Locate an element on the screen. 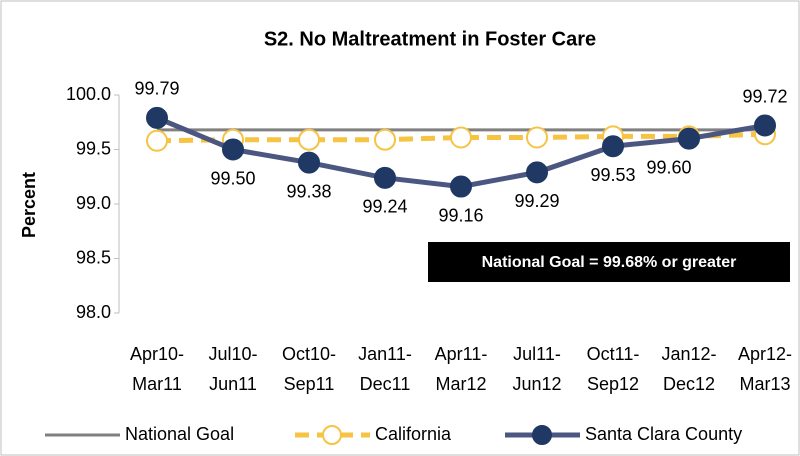 The width and height of the screenshot is (800, 456). x-tick-label: Apr11-Mar12 is located at coordinates (461, 369).